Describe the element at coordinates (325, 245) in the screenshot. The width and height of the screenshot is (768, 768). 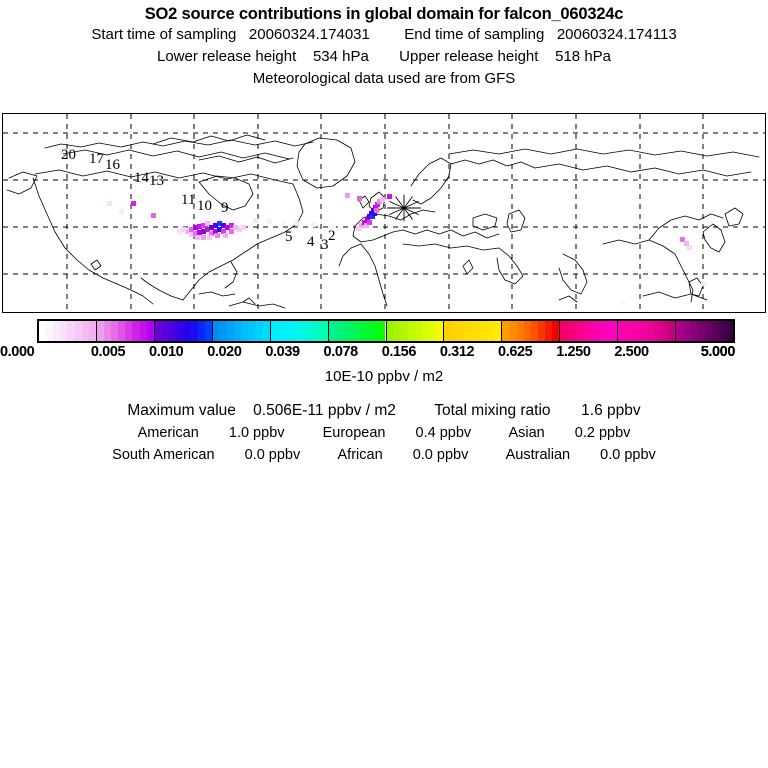
I see `trajectory-label-3: 3` at that location.